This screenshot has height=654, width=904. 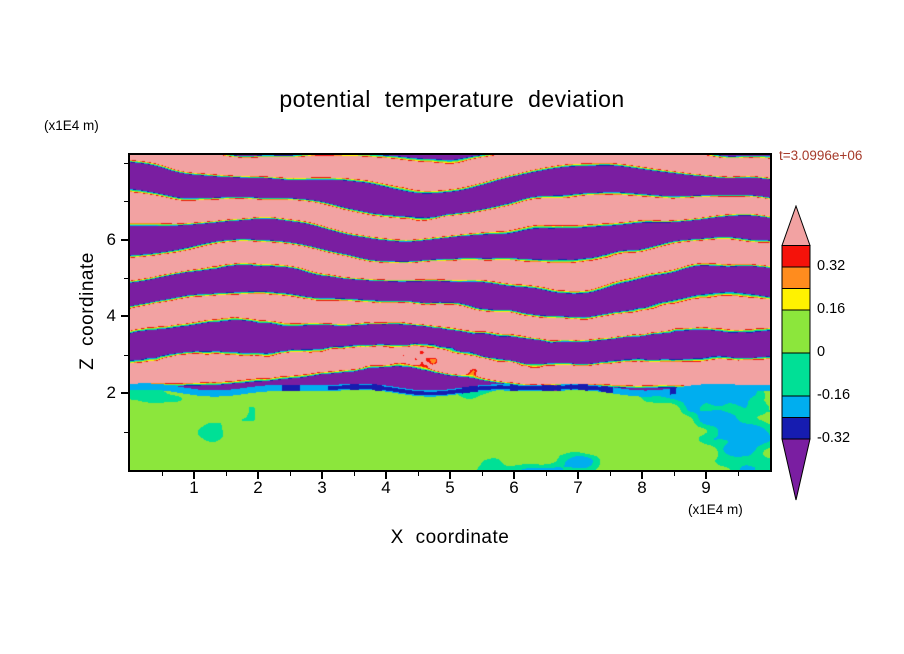 What do you see at coordinates (71, 125) in the screenshot?
I see `y-axis-unit-label: (x1E4 m)` at bounding box center [71, 125].